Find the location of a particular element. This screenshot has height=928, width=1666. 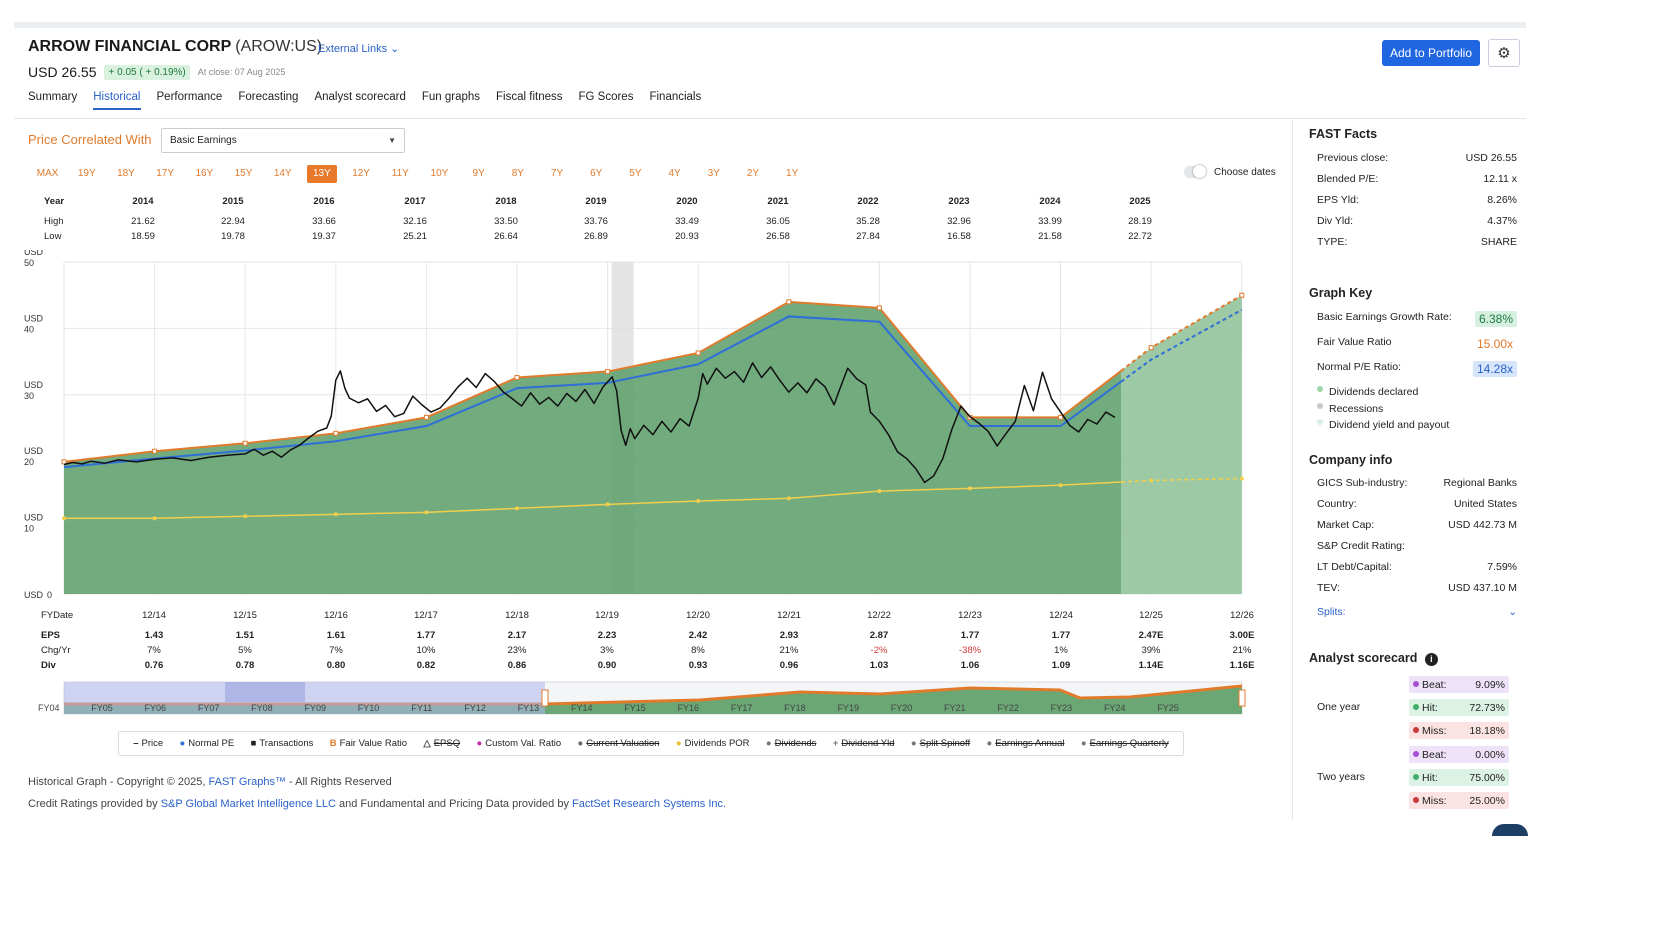

legend-marker-icon: ● is located at coordinates (913, 743).